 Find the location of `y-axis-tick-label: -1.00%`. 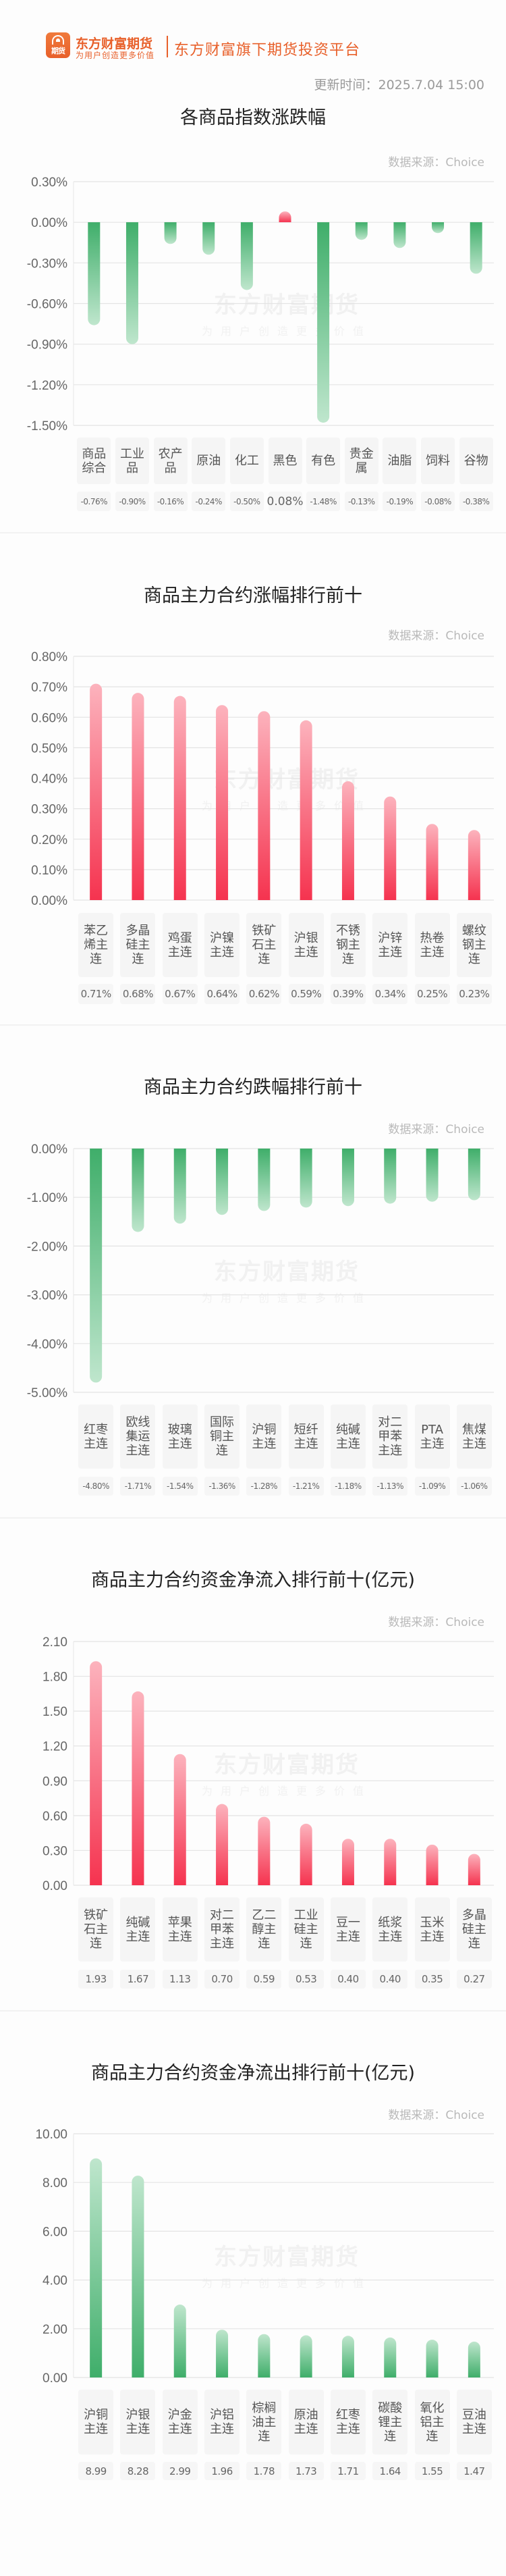

y-axis-tick-label: -1.00% is located at coordinates (47, 1198).